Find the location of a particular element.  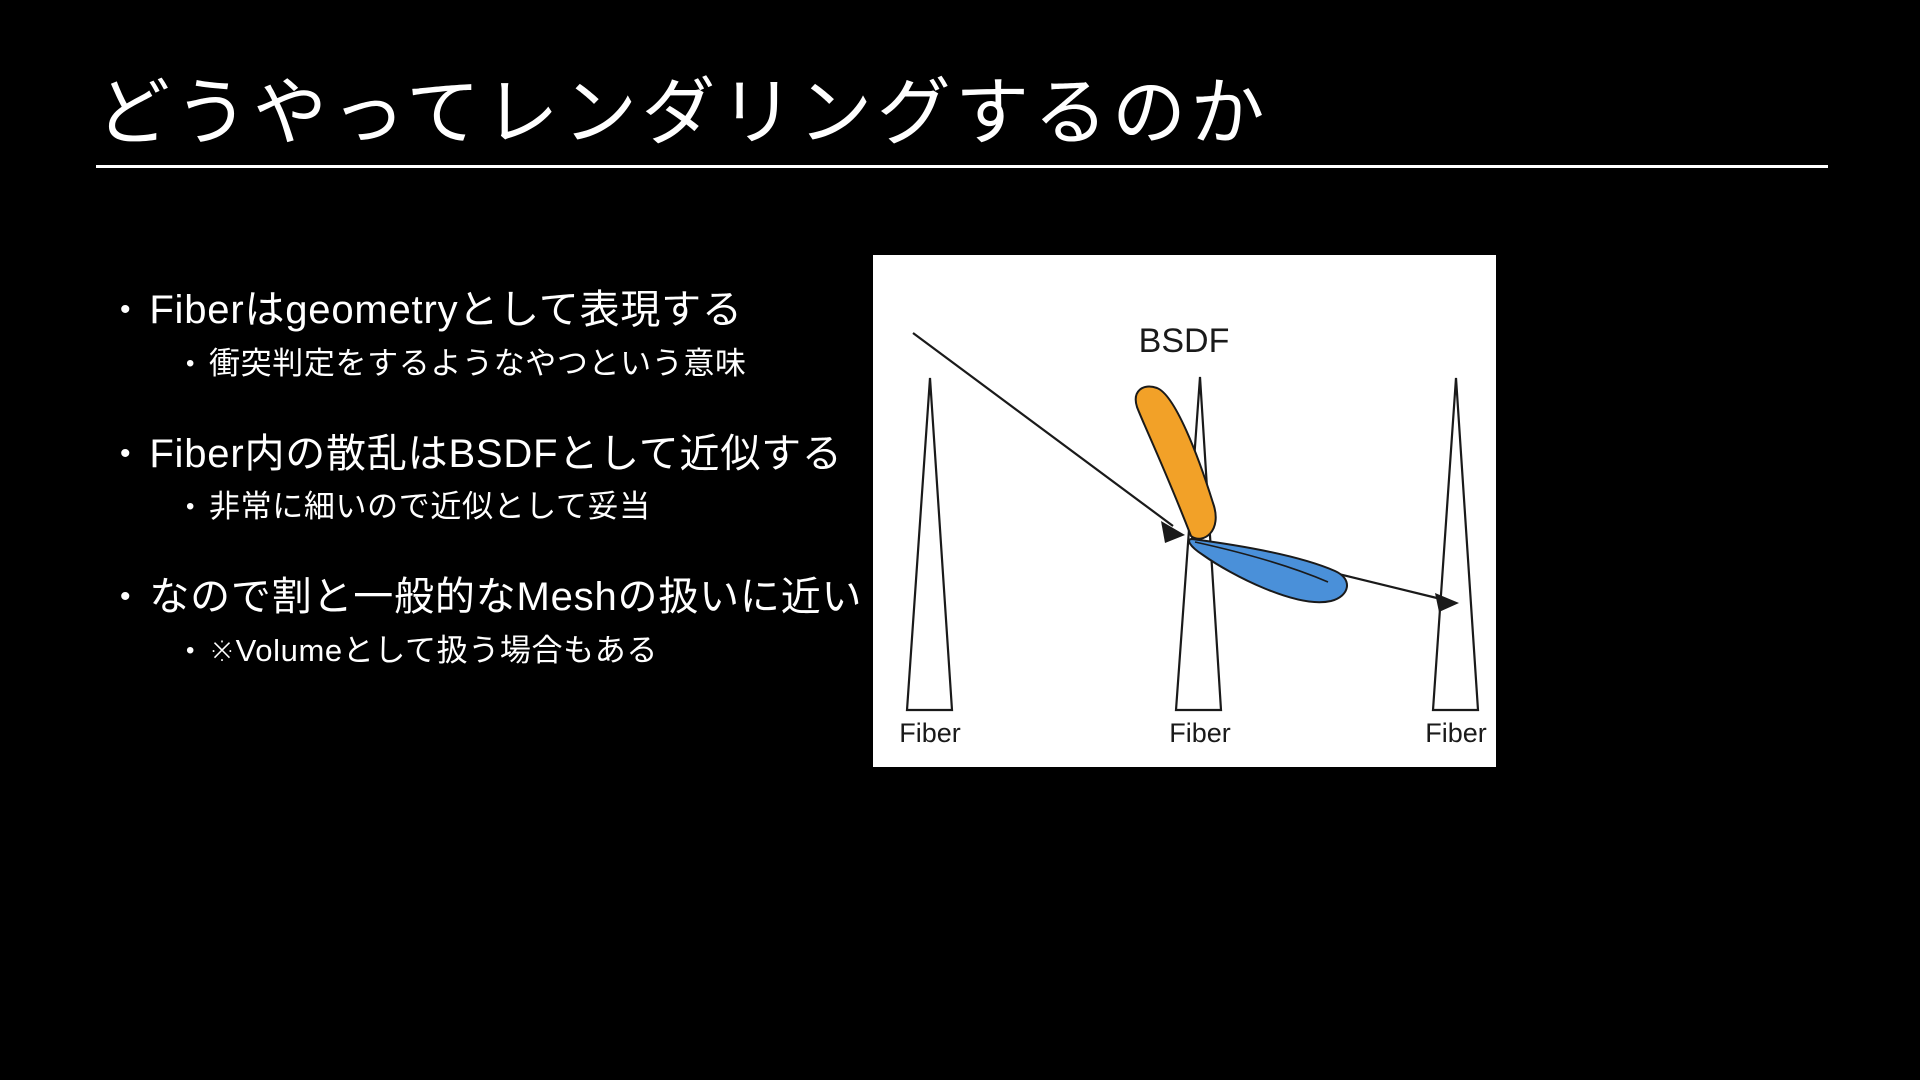

transmission-lobe is located at coordinates (1268, 570).